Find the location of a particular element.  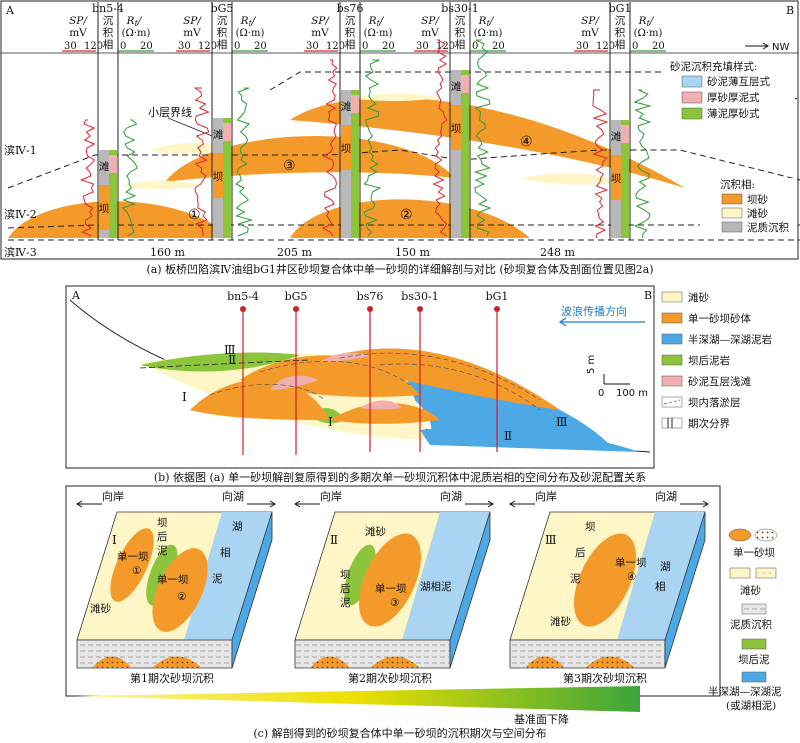

stage-label-1: Ⅰ is located at coordinates (184, 397).